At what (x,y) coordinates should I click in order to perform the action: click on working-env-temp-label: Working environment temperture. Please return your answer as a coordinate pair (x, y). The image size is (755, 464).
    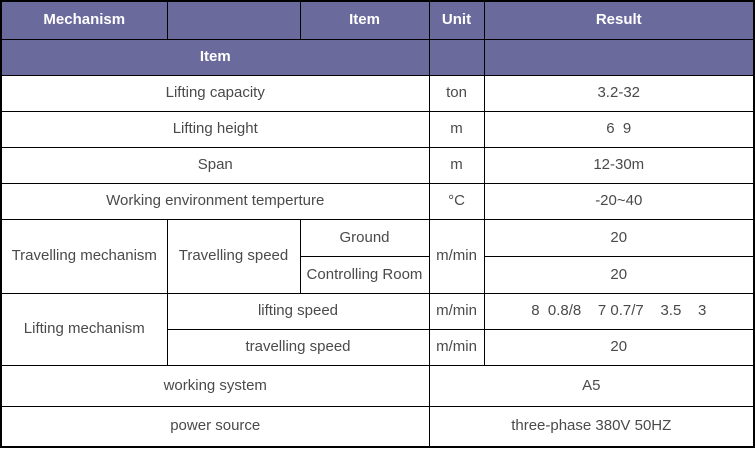
    Looking at the image, I should click on (215, 201).